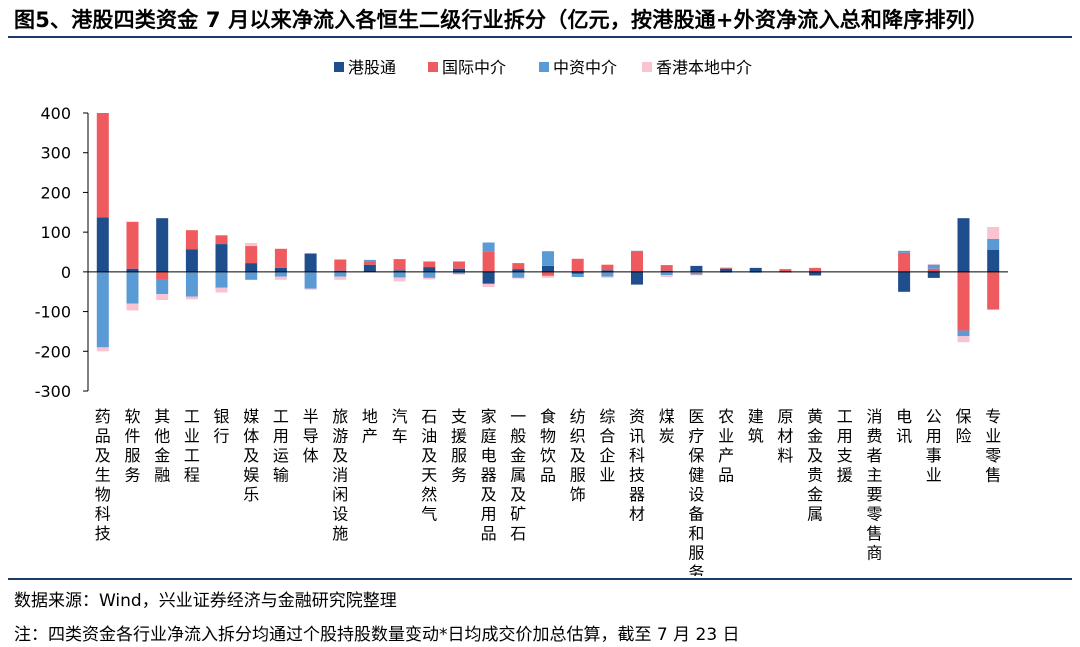  What do you see at coordinates (251, 455) in the screenshot?
I see `x-category-label: 媒体及娱乐` at bounding box center [251, 455].